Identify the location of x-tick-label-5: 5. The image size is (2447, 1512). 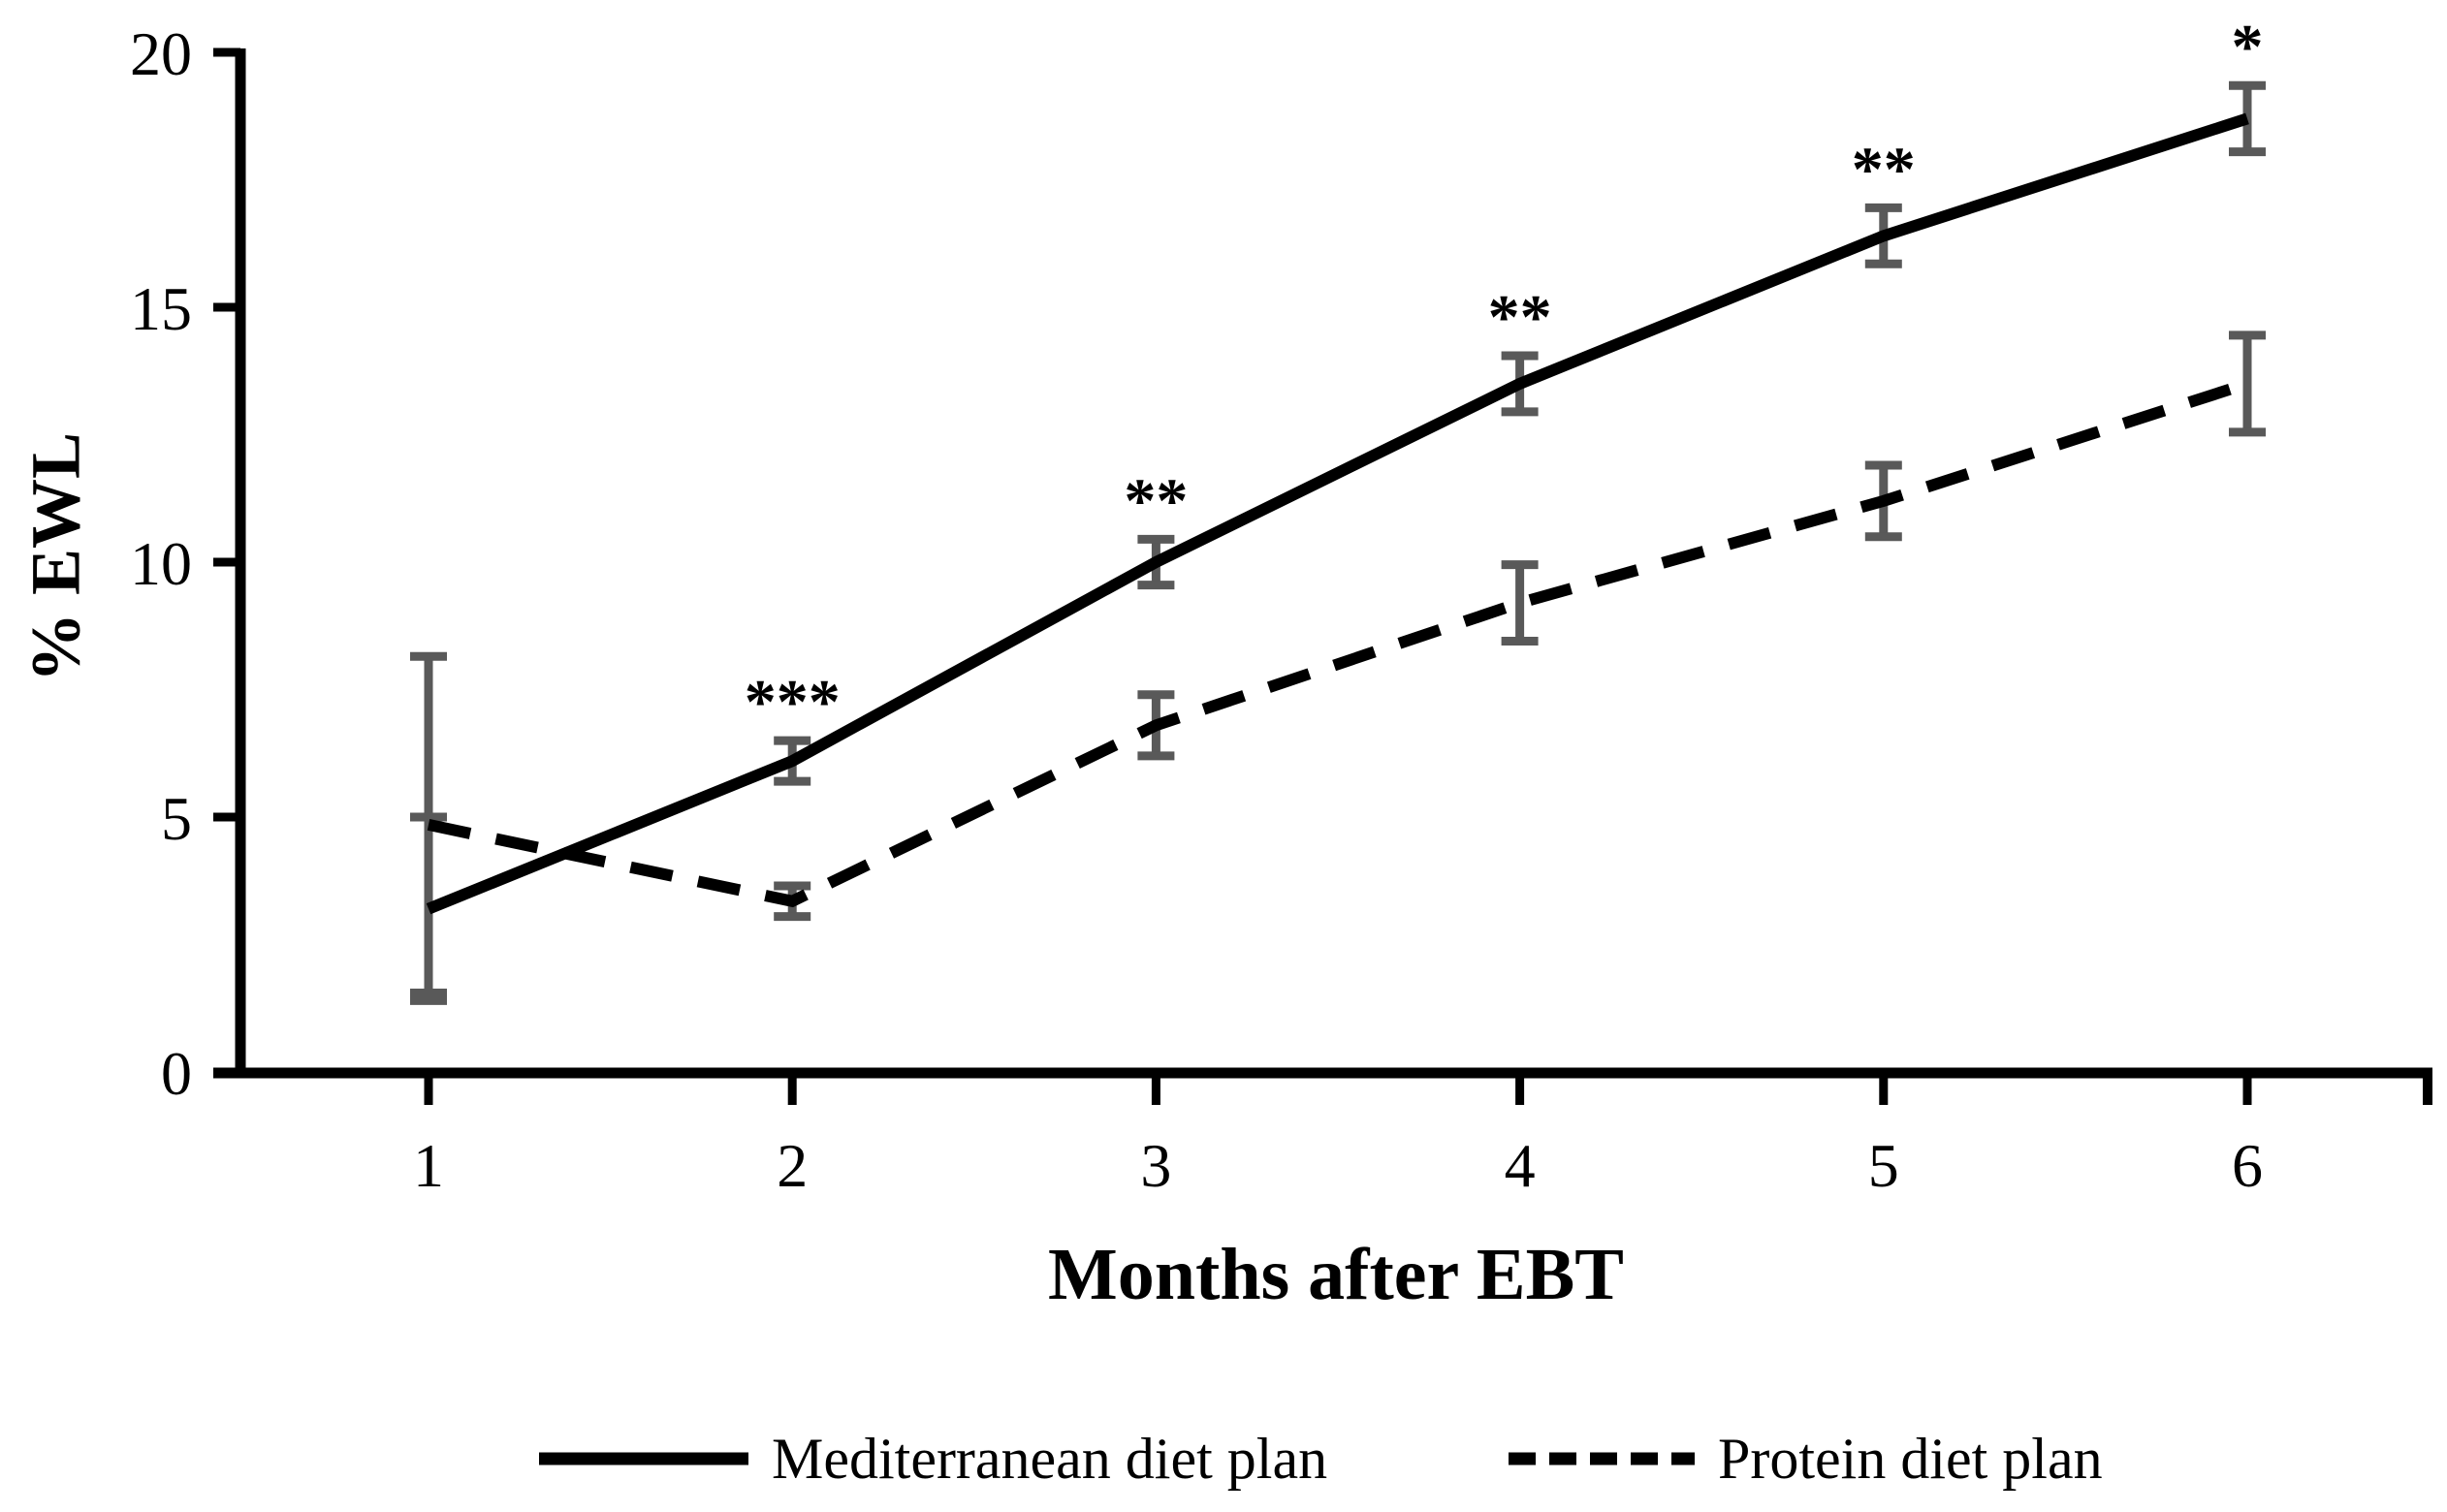
(1884, 1166).